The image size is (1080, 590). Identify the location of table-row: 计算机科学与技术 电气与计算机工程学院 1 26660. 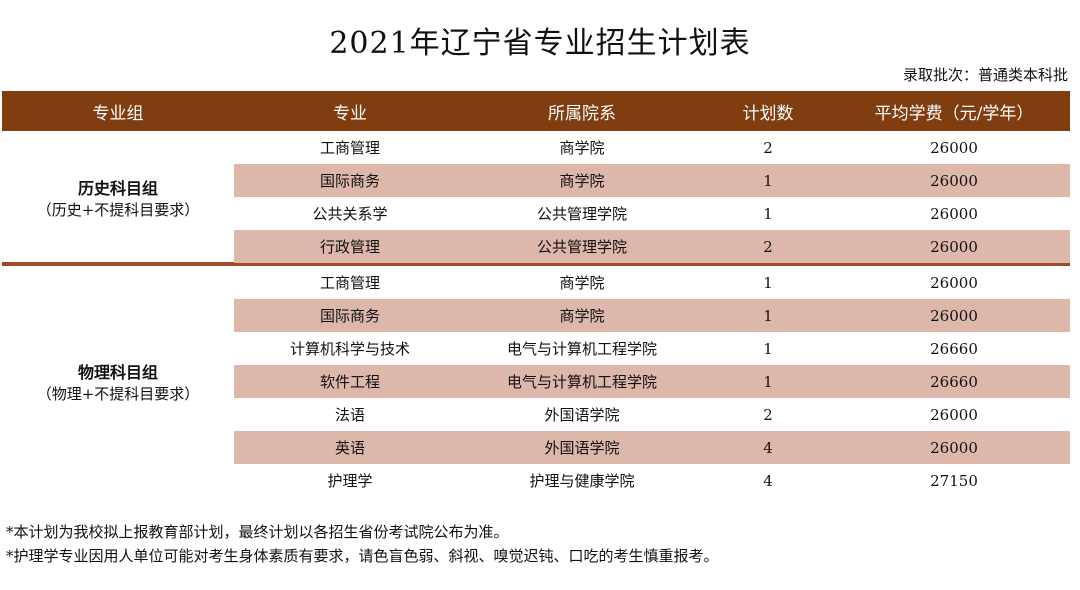
(652, 348).